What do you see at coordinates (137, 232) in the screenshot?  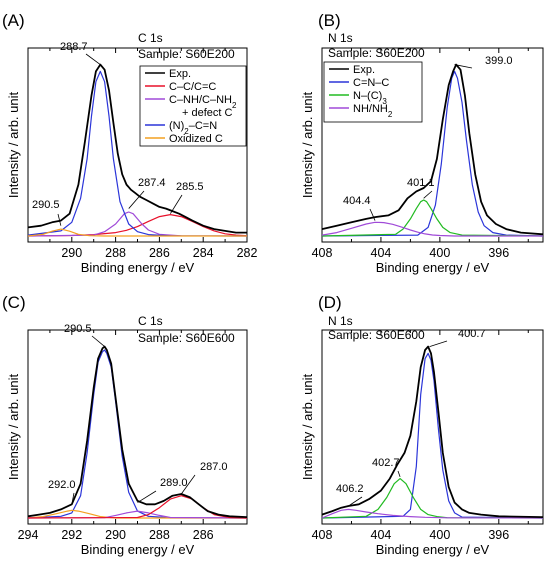 I see `series-line-oxidized-c` at bounding box center [137, 232].